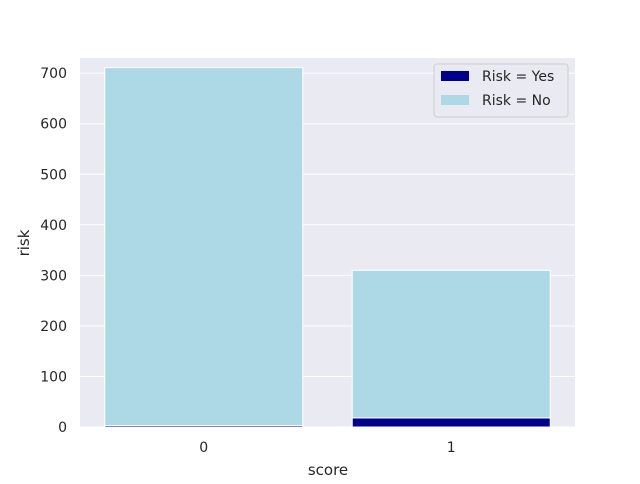 The height and width of the screenshot is (484, 640). What do you see at coordinates (518, 77) in the screenshot?
I see `legend-label: Risk = Yes` at bounding box center [518, 77].